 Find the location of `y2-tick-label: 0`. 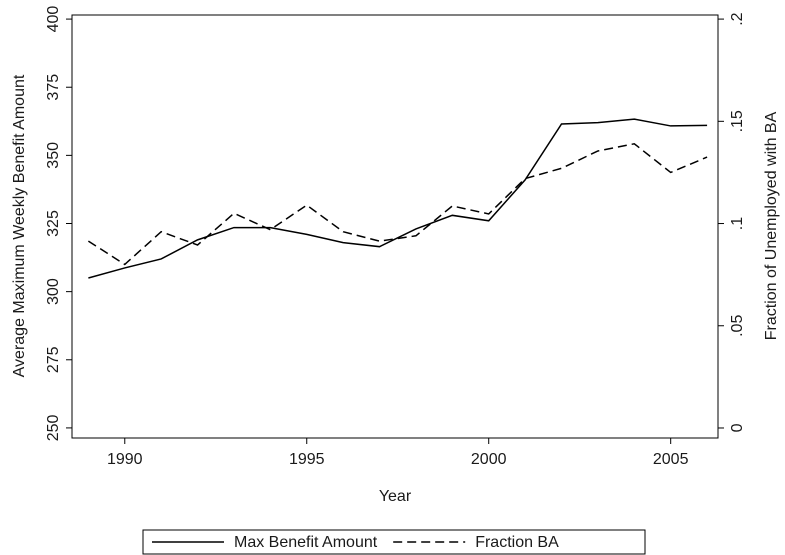

y2-tick-label: 0 is located at coordinates (737, 427).